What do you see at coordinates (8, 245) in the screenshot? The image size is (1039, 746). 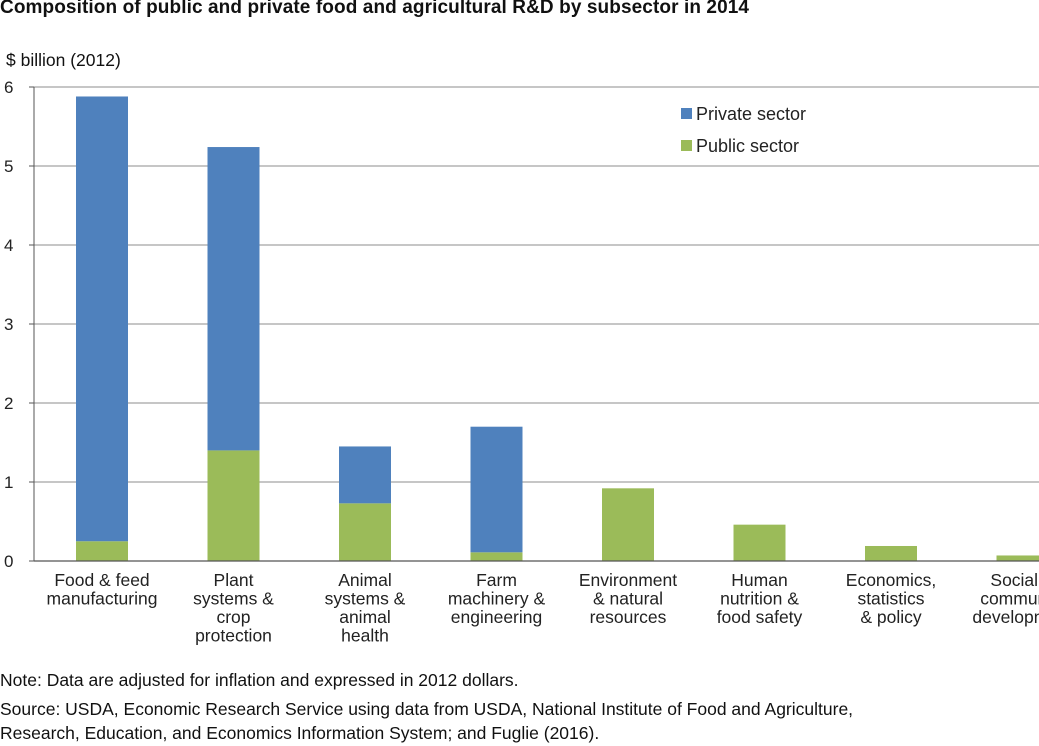 I see `y-tick-label: 4` at bounding box center [8, 245].